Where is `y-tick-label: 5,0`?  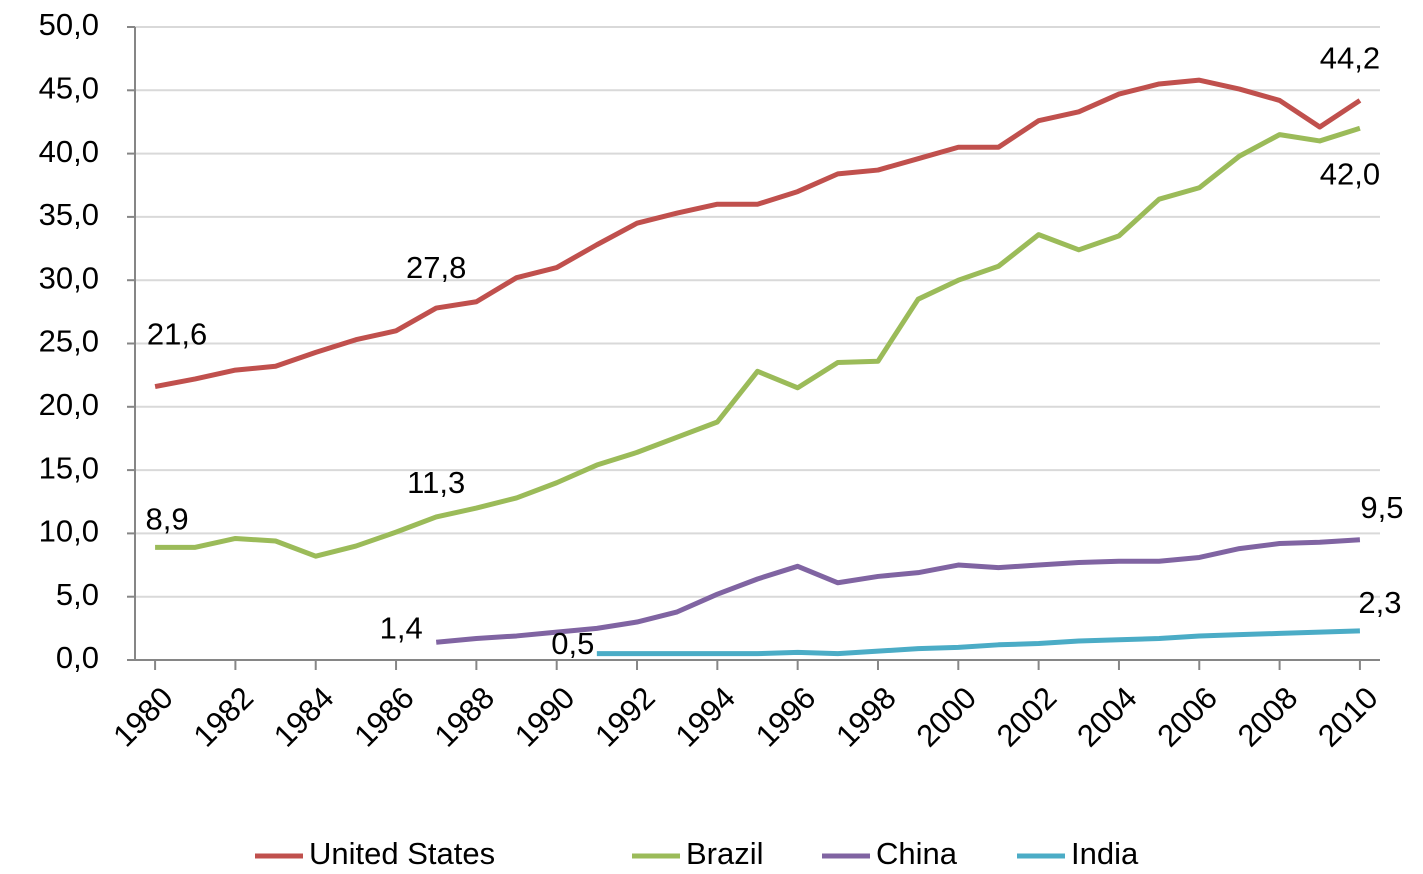 y-tick-label: 5,0 is located at coordinates (77, 594).